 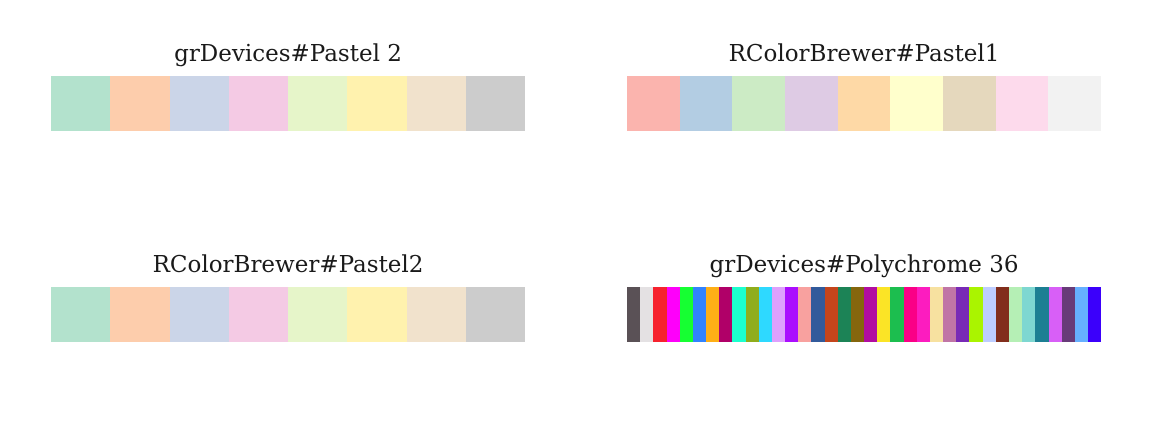 I want to click on palette-panel-rcolorbrewer-pastel2: RColorBrewer#Pastel2, so click(x=288, y=296).